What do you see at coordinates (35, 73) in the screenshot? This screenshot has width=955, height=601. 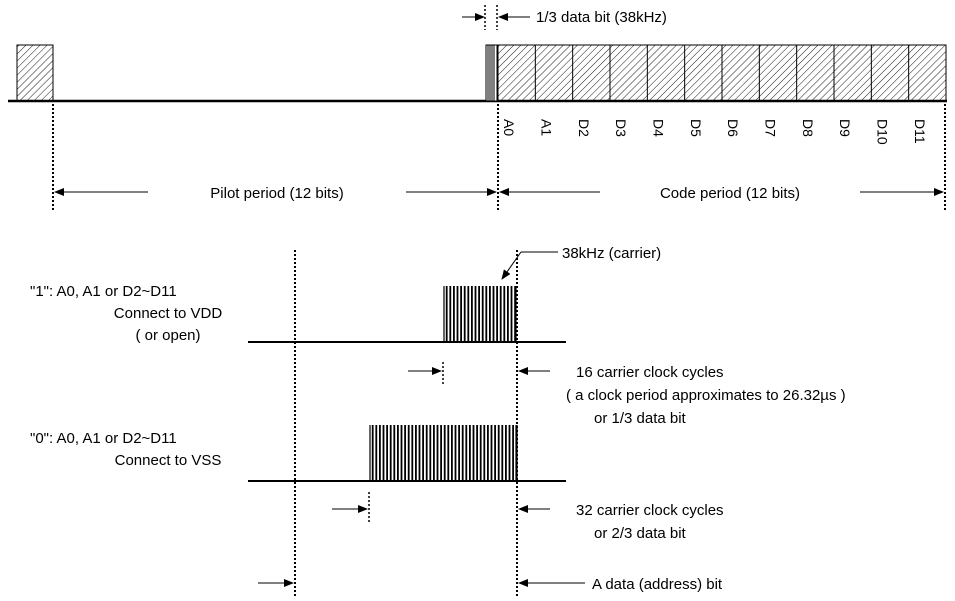 I see `pilot-pulse` at bounding box center [35, 73].